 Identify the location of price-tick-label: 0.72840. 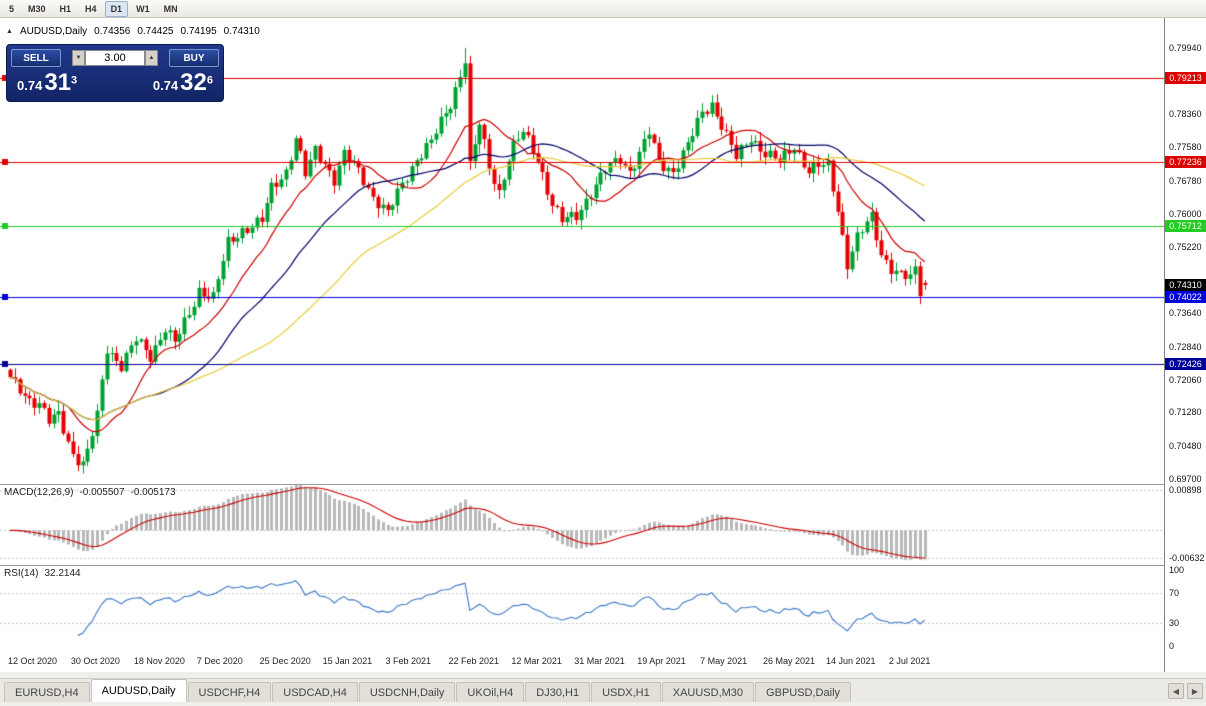
(1185, 346).